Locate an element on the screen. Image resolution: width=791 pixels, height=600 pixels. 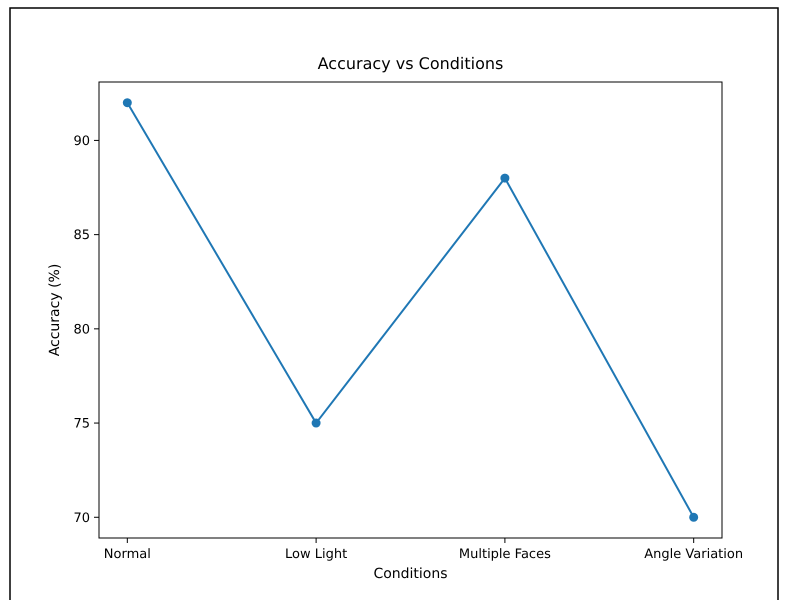
x-tick-label: Low Light is located at coordinates (316, 554).